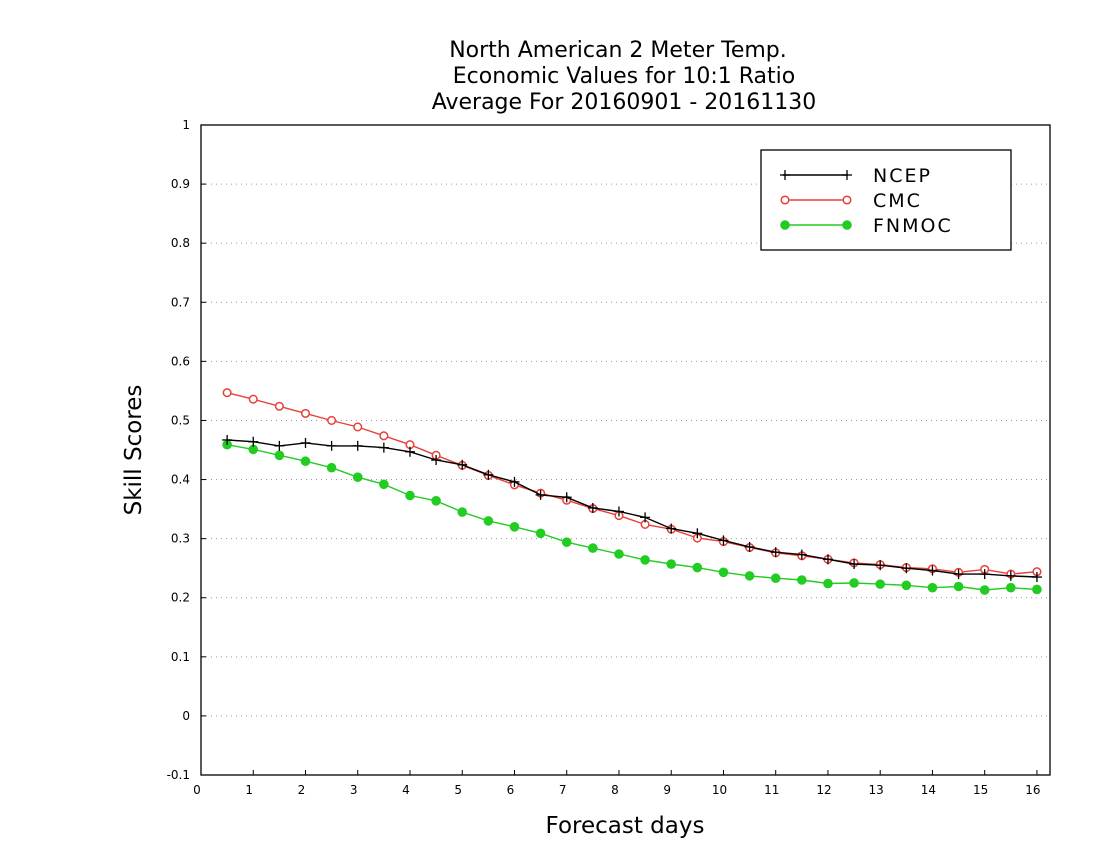 This screenshot has height=850, width=1100. I want to click on legend-label-ncep: NCEP, so click(902, 176).